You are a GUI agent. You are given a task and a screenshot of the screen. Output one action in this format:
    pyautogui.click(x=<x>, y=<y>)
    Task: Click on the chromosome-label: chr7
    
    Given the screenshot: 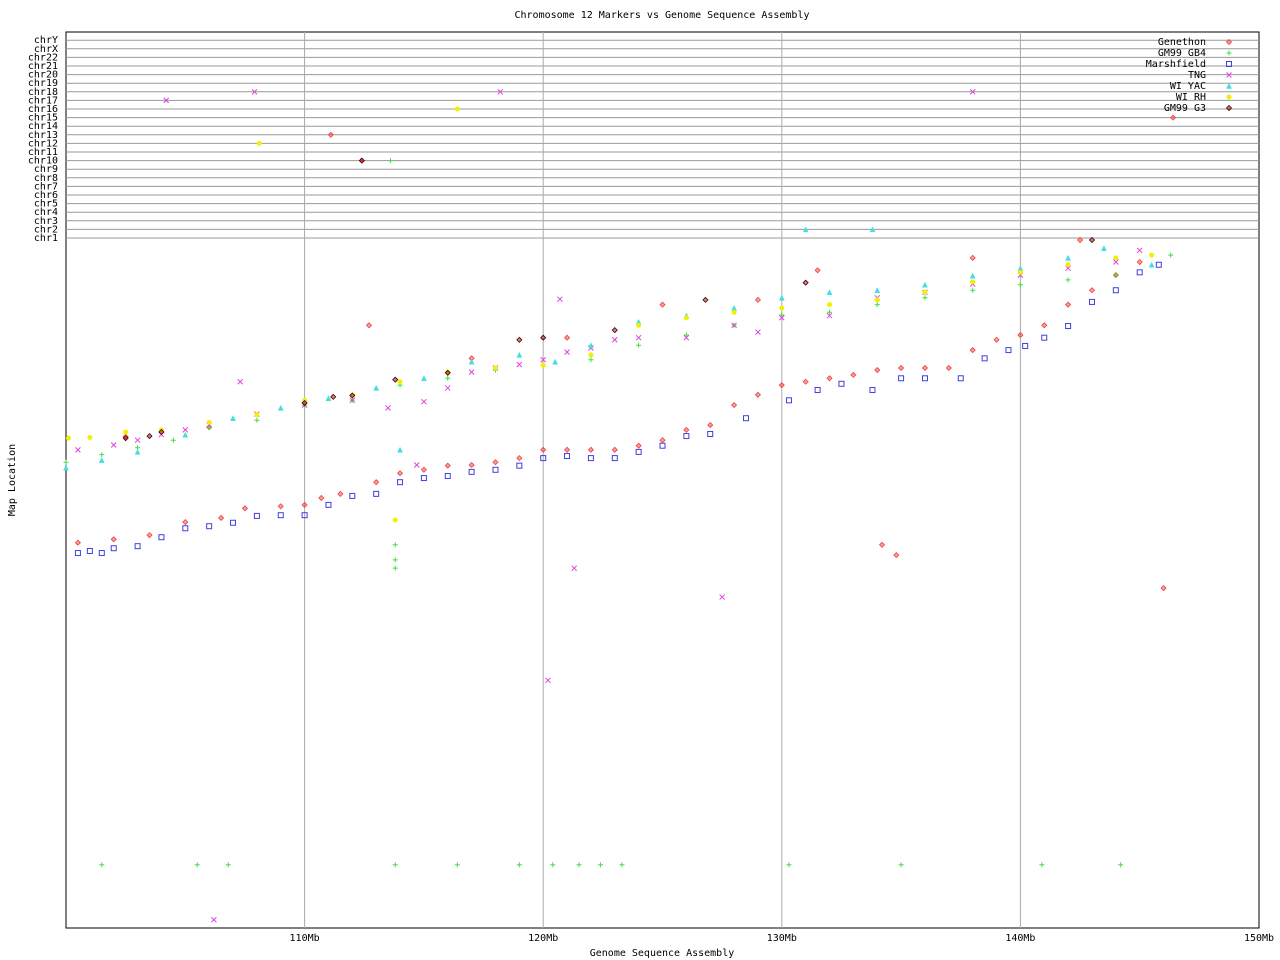 What is the action you would take?
    pyautogui.click(x=46, y=186)
    